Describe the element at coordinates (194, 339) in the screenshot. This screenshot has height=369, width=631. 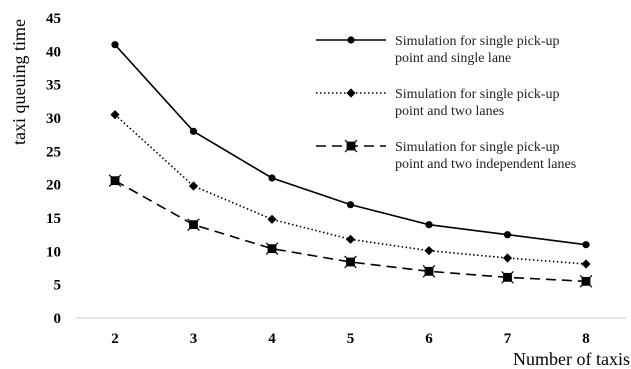
I see `x-tick-label: 3` at that location.